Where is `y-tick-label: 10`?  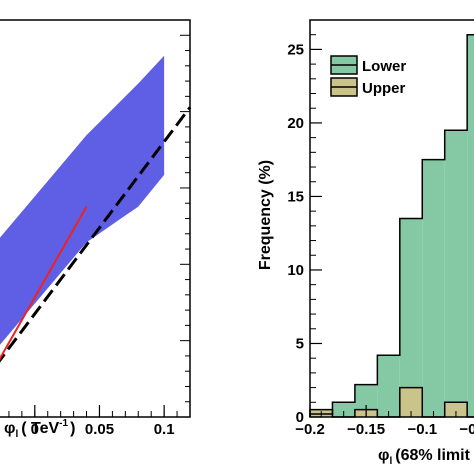 y-tick-label: 10 is located at coordinates (295, 270).